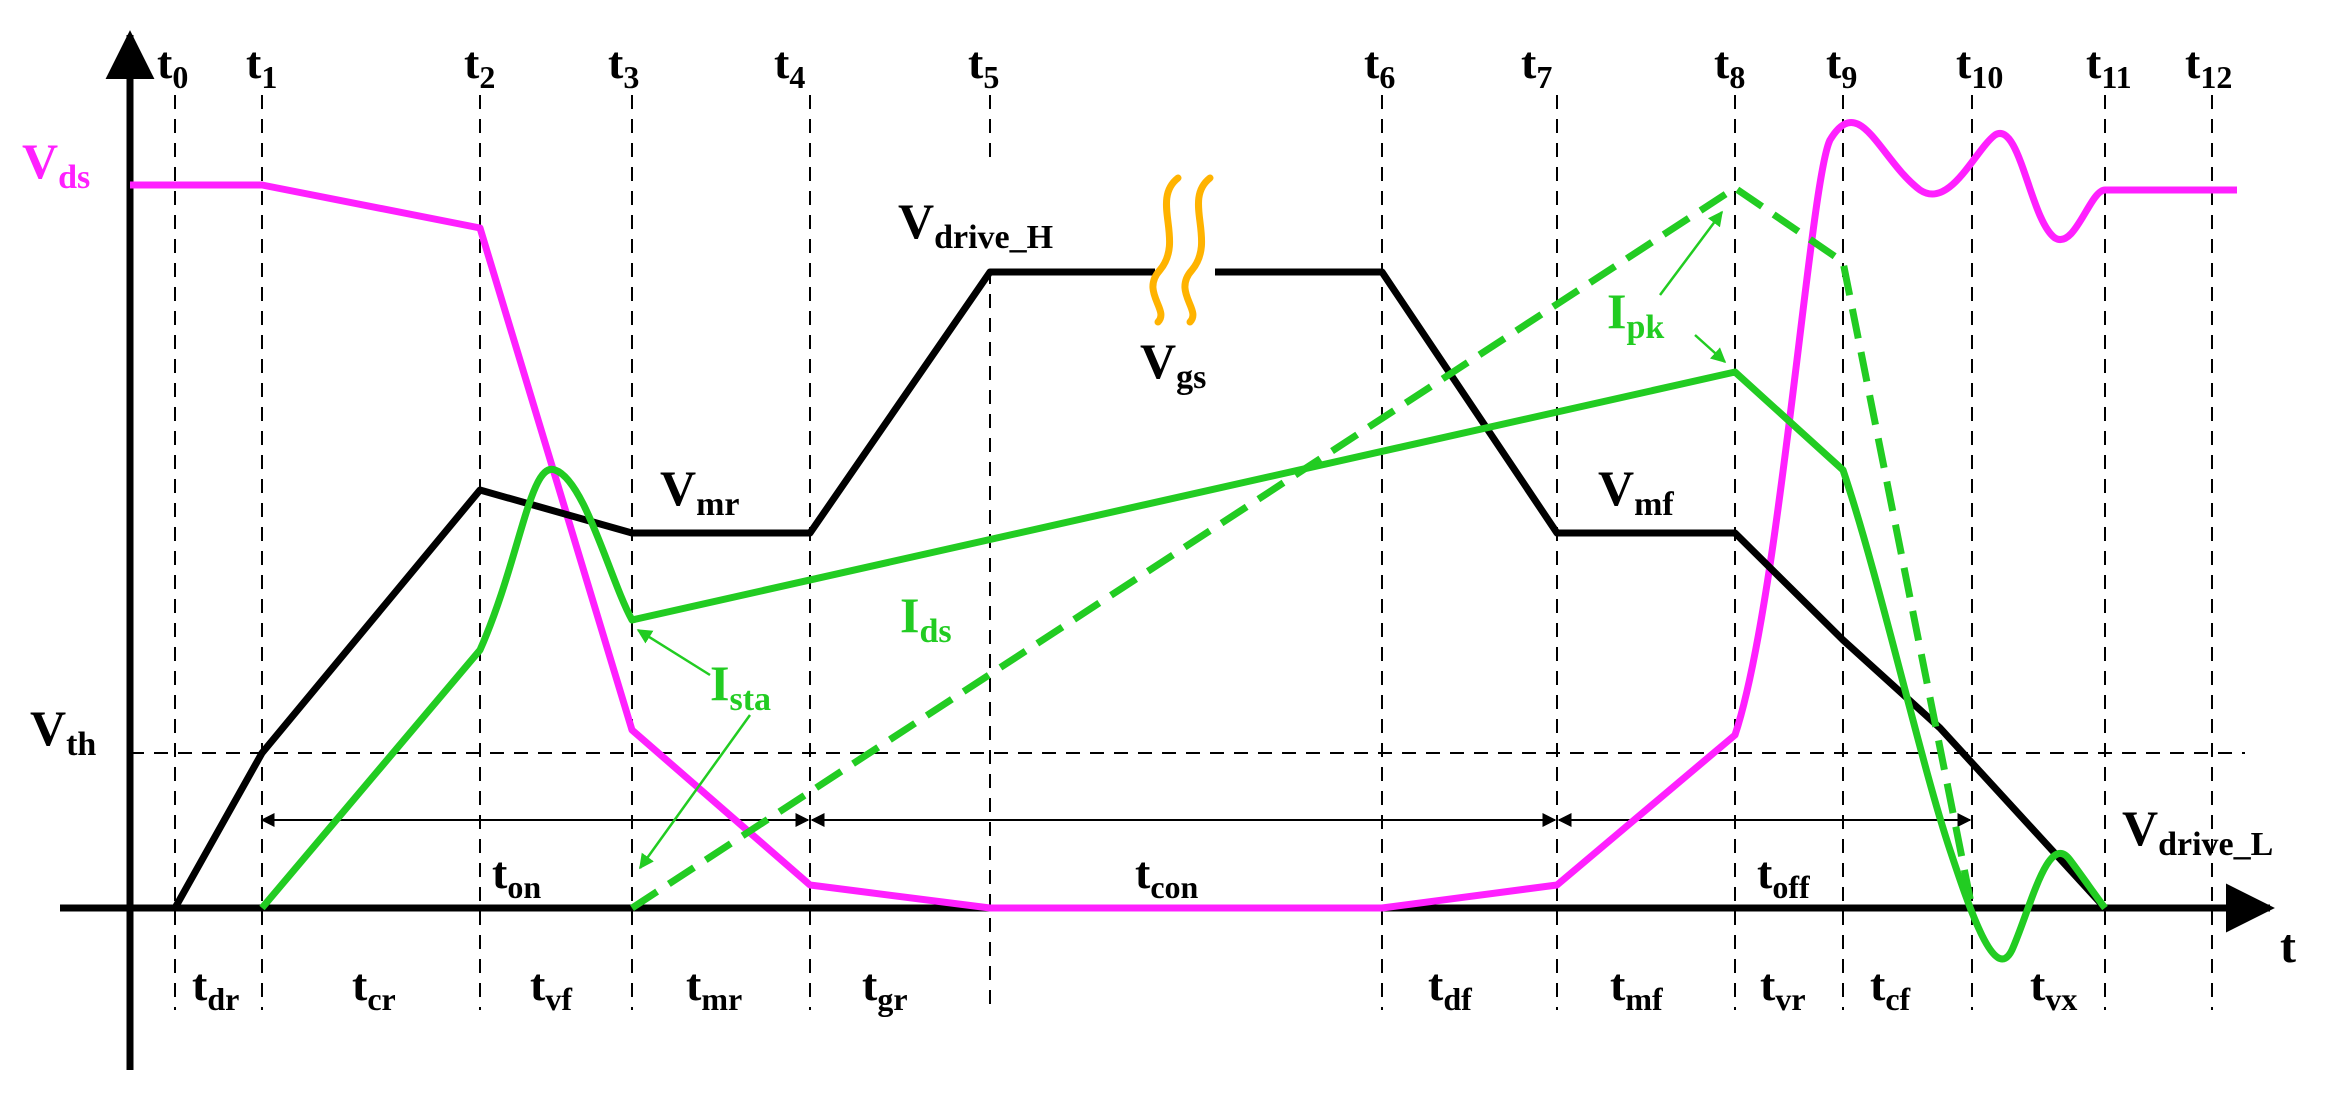 The height and width of the screenshot is (1102, 2347). Describe the element at coordinates (926, 618) in the screenshot. I see `ids-label: Ids` at that location.